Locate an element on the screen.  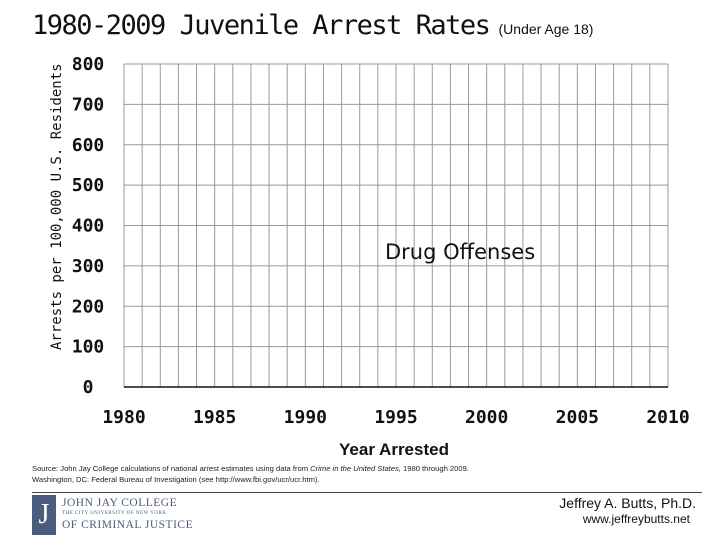
chart-title: 1980-2009 Juvenile Arrest Rates is located at coordinates (261, 25).